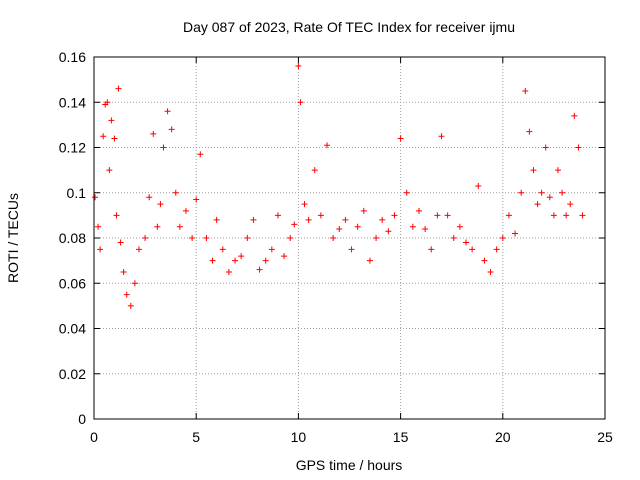  I want to click on x-axis-label: GPS time / hours, so click(349, 465).